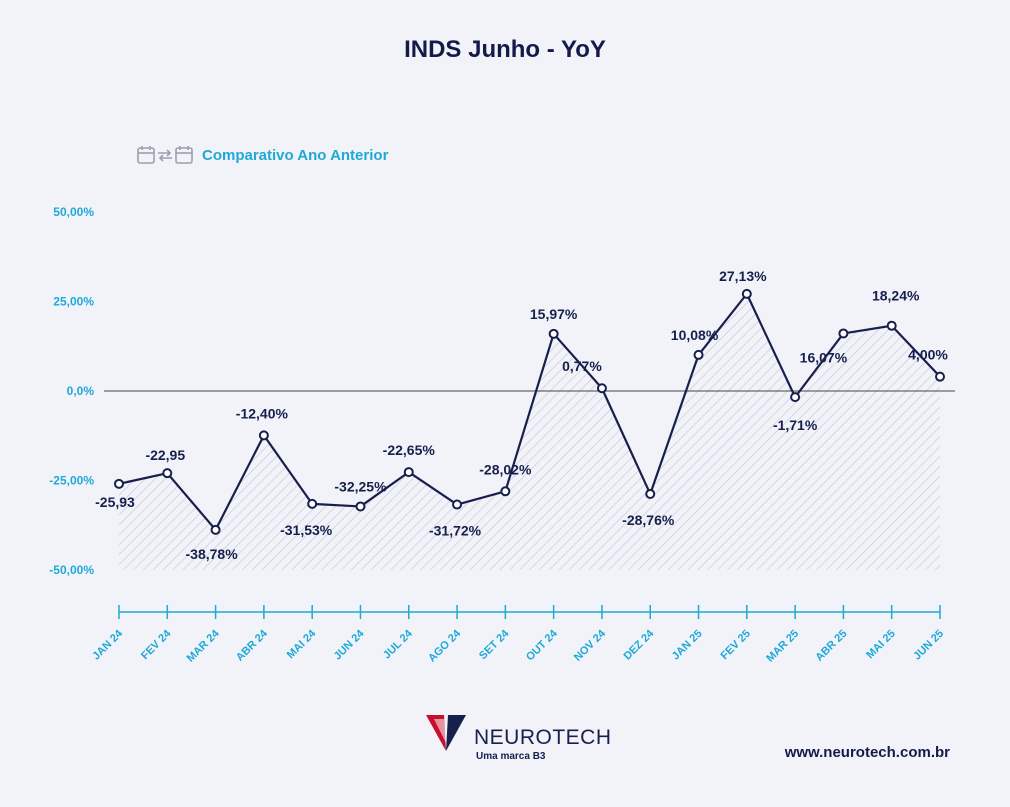  I want to click on x-tick-label: SET 24, so click(494, 644).